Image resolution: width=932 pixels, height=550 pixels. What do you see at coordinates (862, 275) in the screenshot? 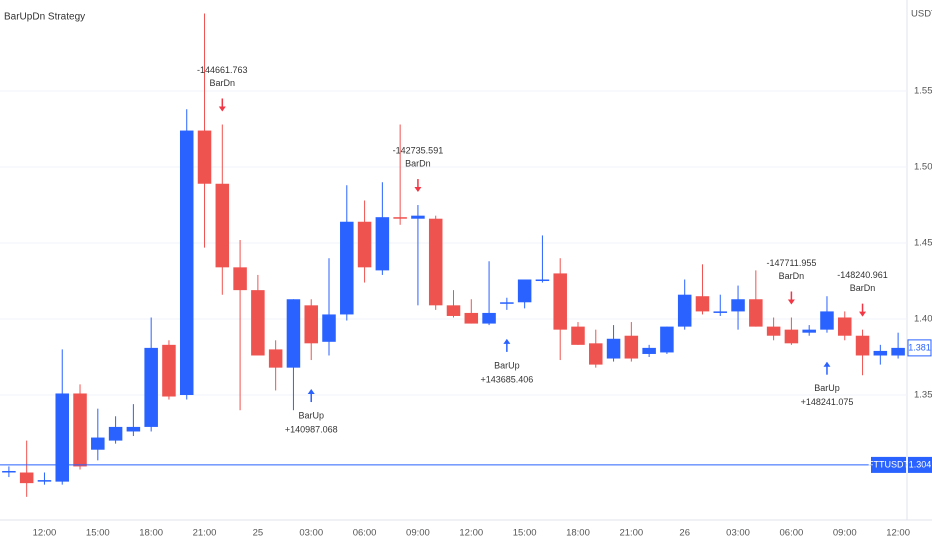
I see `signal-value: -148240.961` at bounding box center [862, 275].